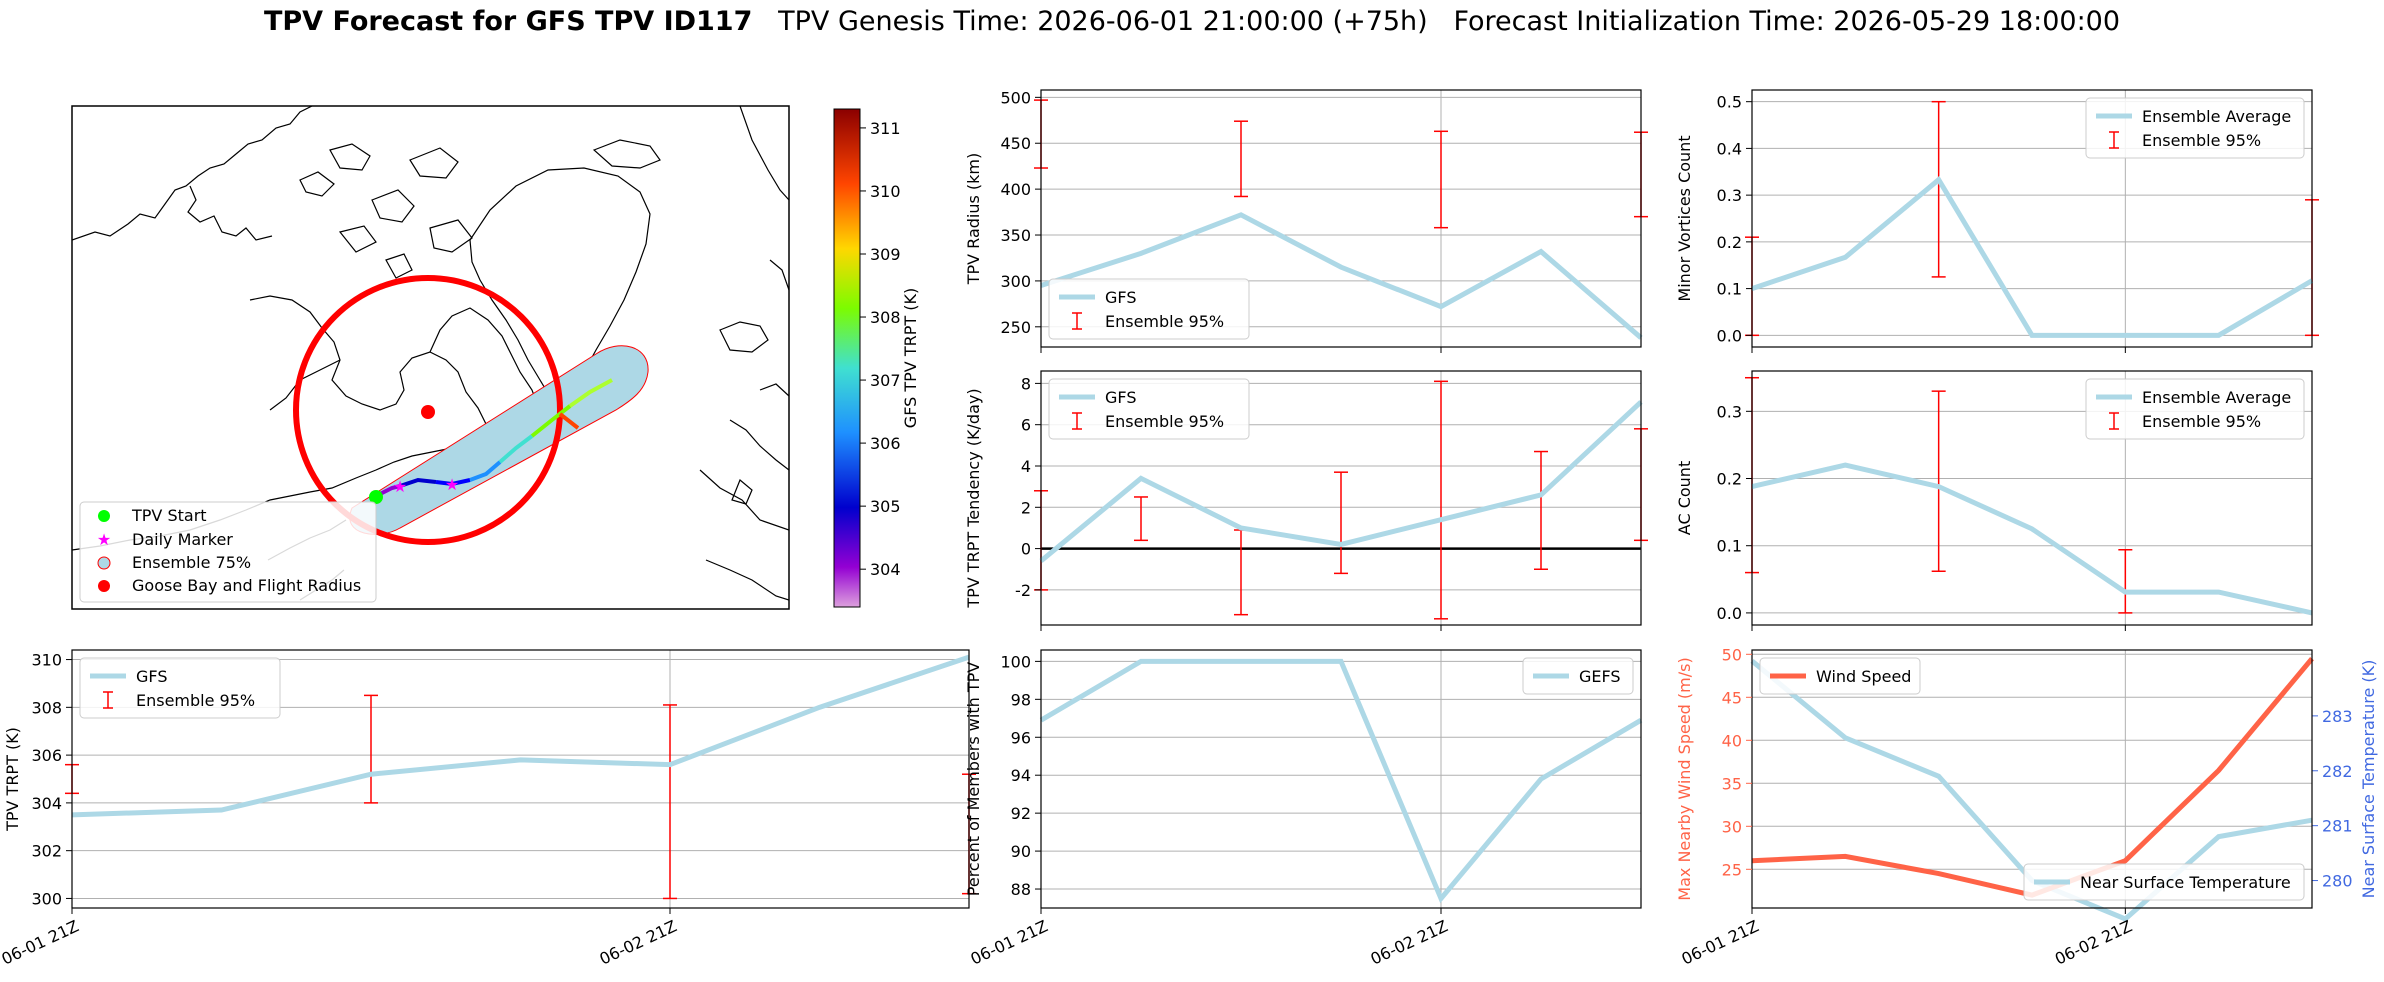 This screenshot has width=2384, height=982. What do you see at coordinates (1684, 778) in the screenshot?
I see `ylabel: Max Nearby Wind Speed (m/s)` at bounding box center [1684, 778].